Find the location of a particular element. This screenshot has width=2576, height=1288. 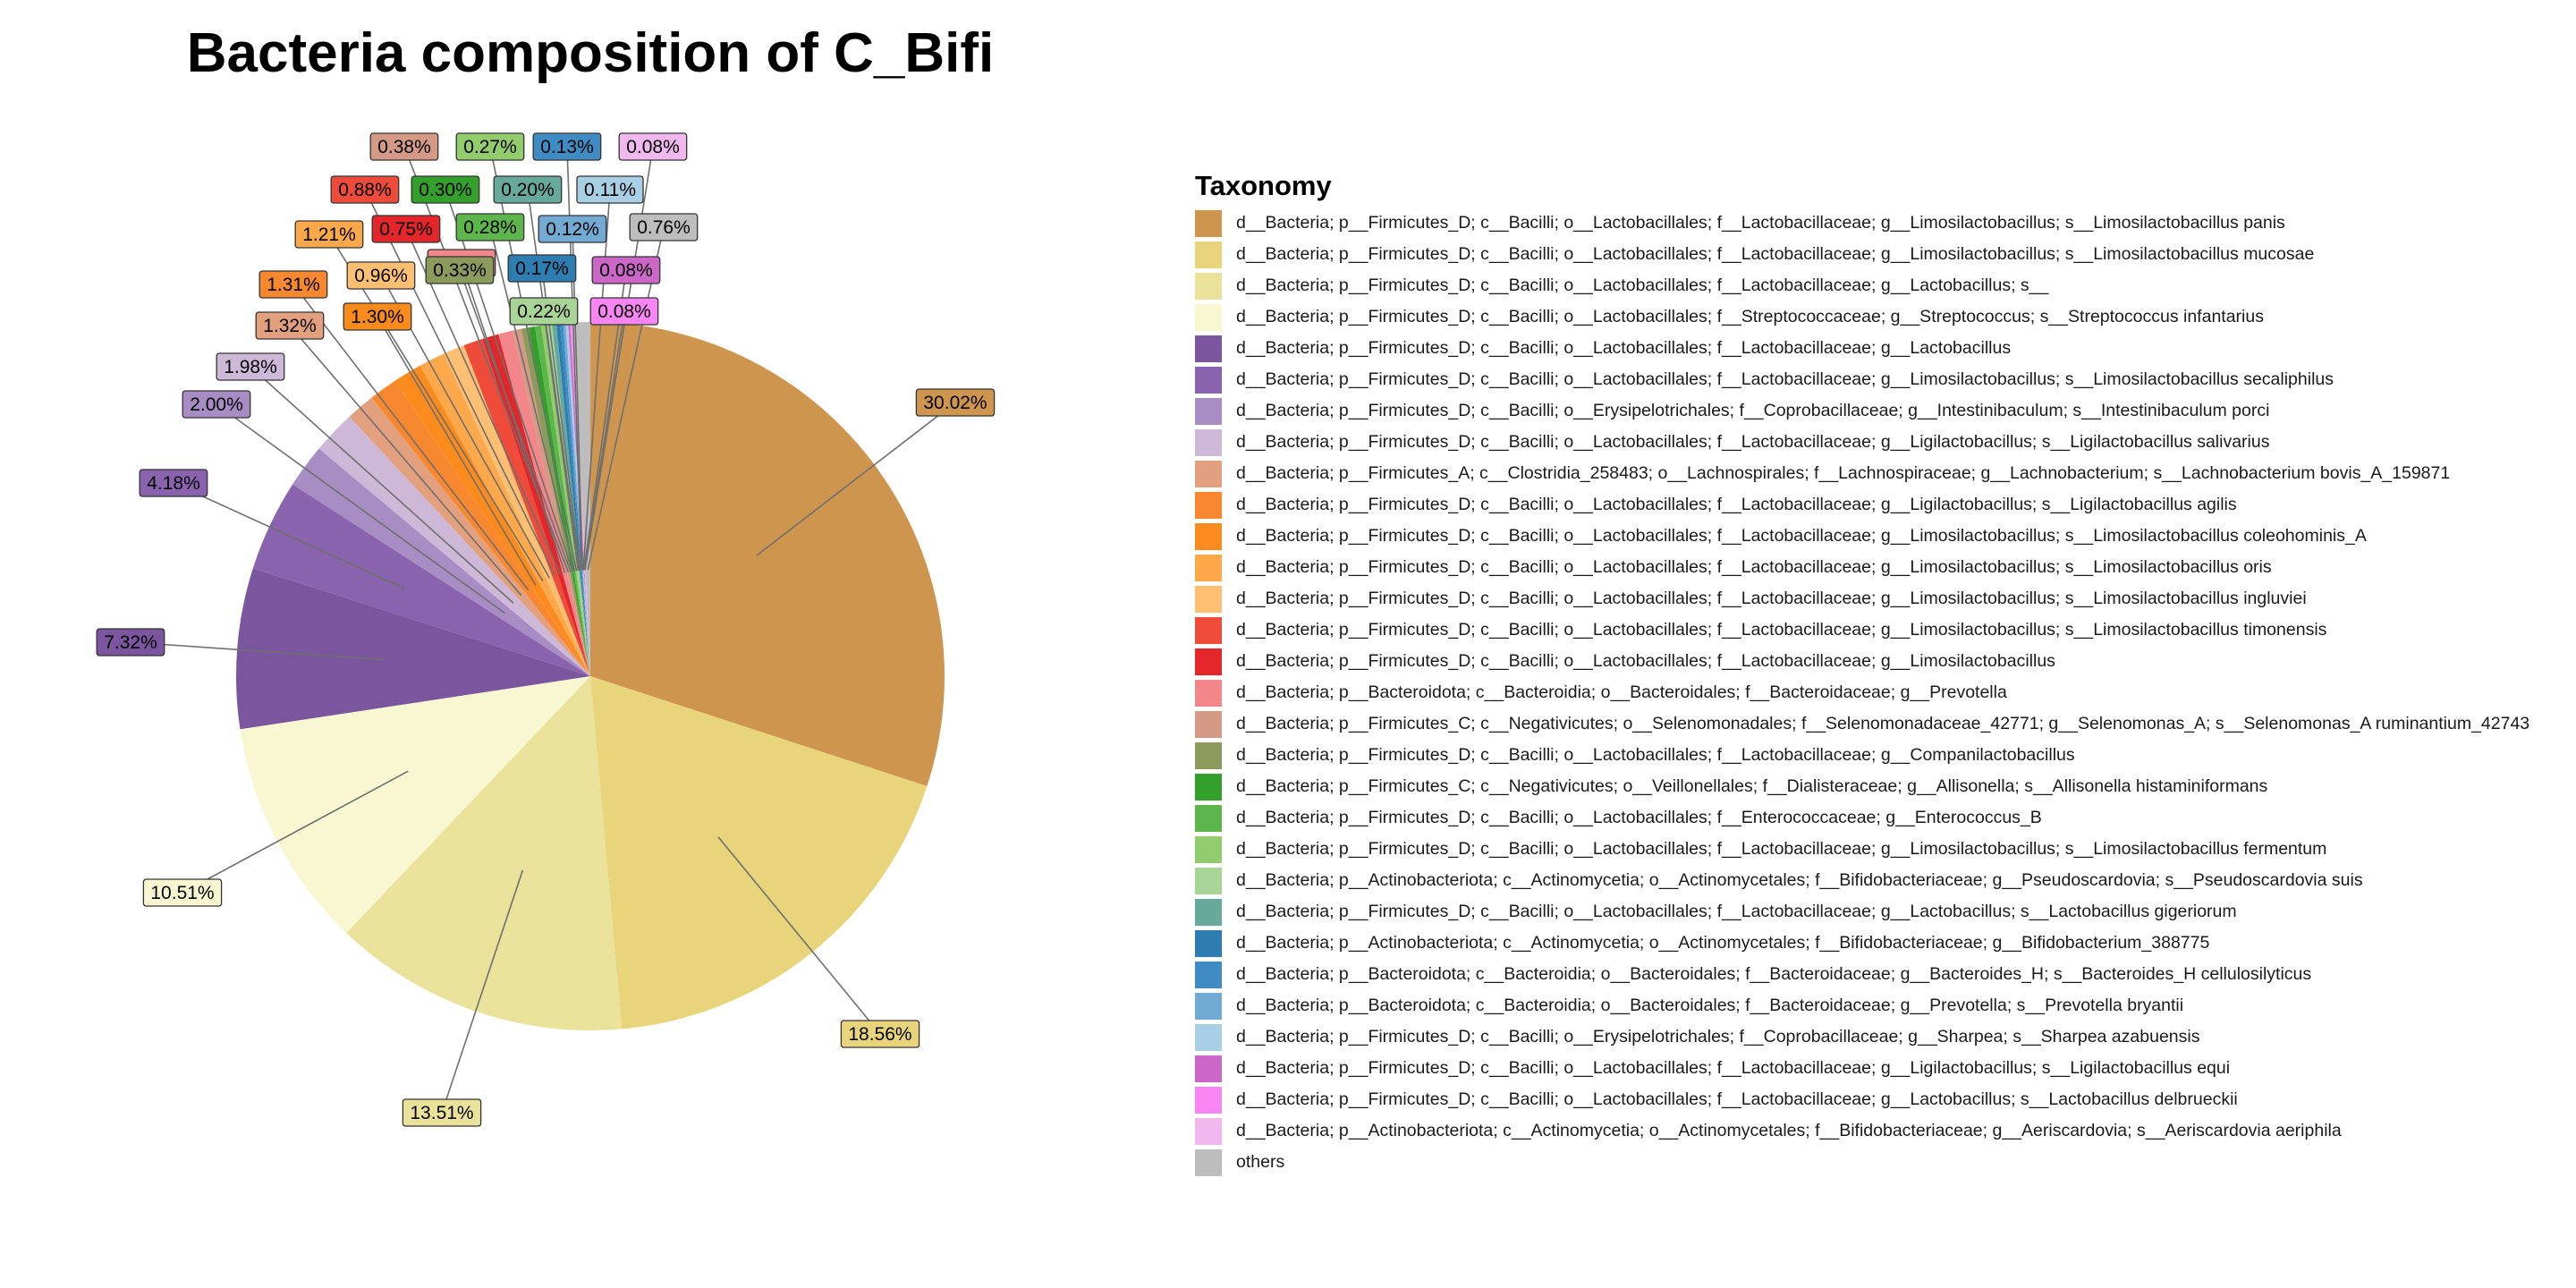

data-label: 1.21% is located at coordinates (329, 234).